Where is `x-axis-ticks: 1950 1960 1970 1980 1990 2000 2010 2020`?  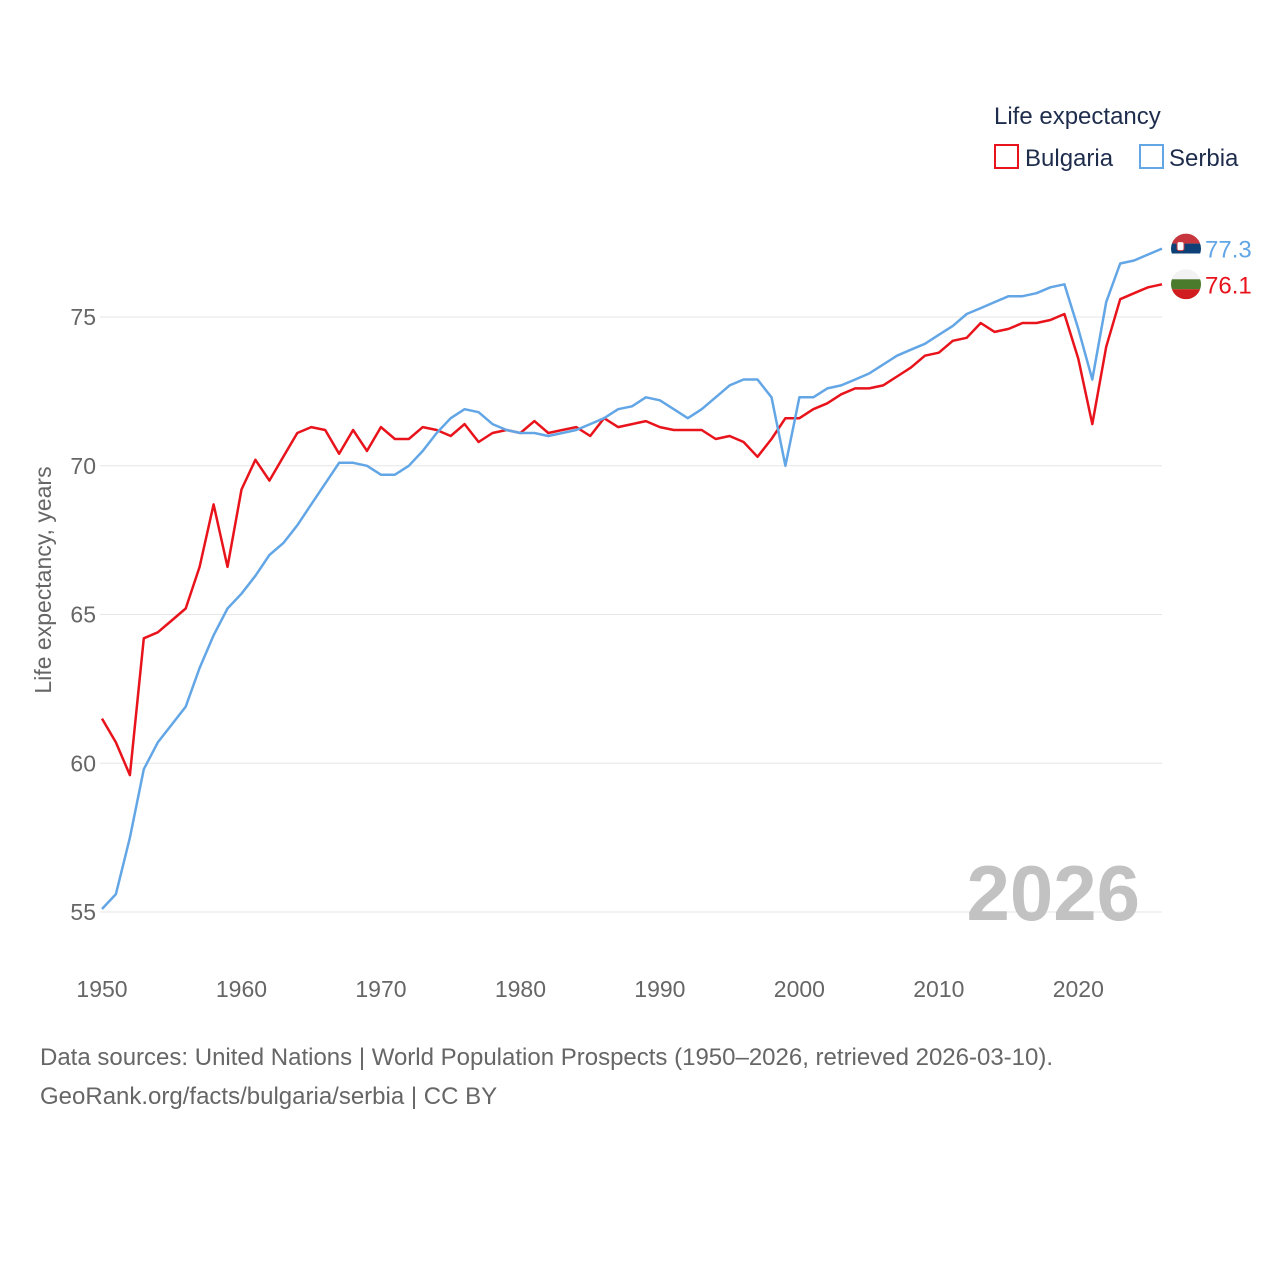
x-axis-ticks: 1950 1960 1970 1980 1990 2000 2010 2020 is located at coordinates (589, 989).